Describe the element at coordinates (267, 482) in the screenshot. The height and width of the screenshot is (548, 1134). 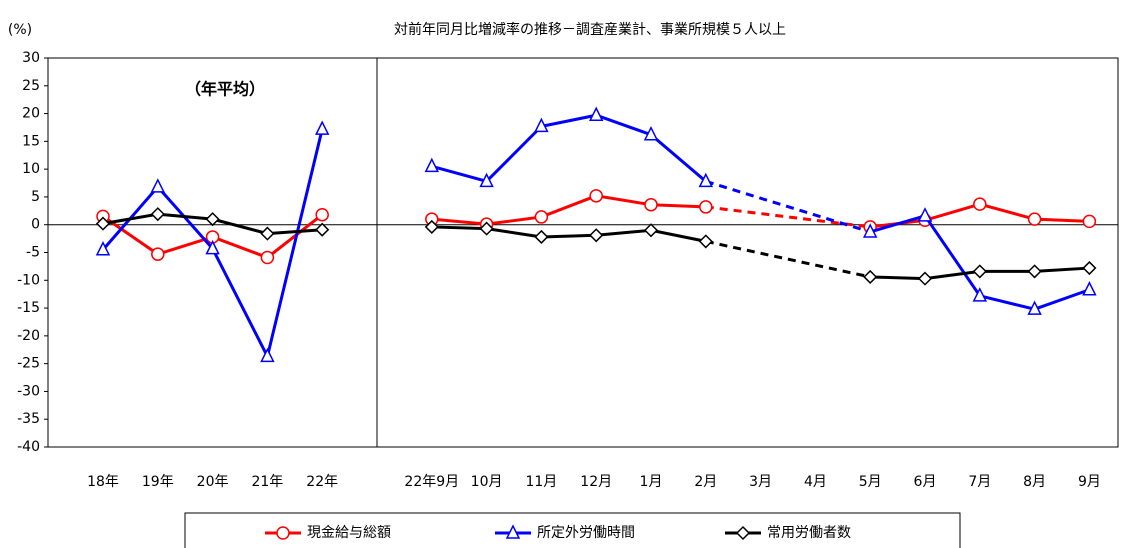
I see `x-tick-label: 21年` at that location.